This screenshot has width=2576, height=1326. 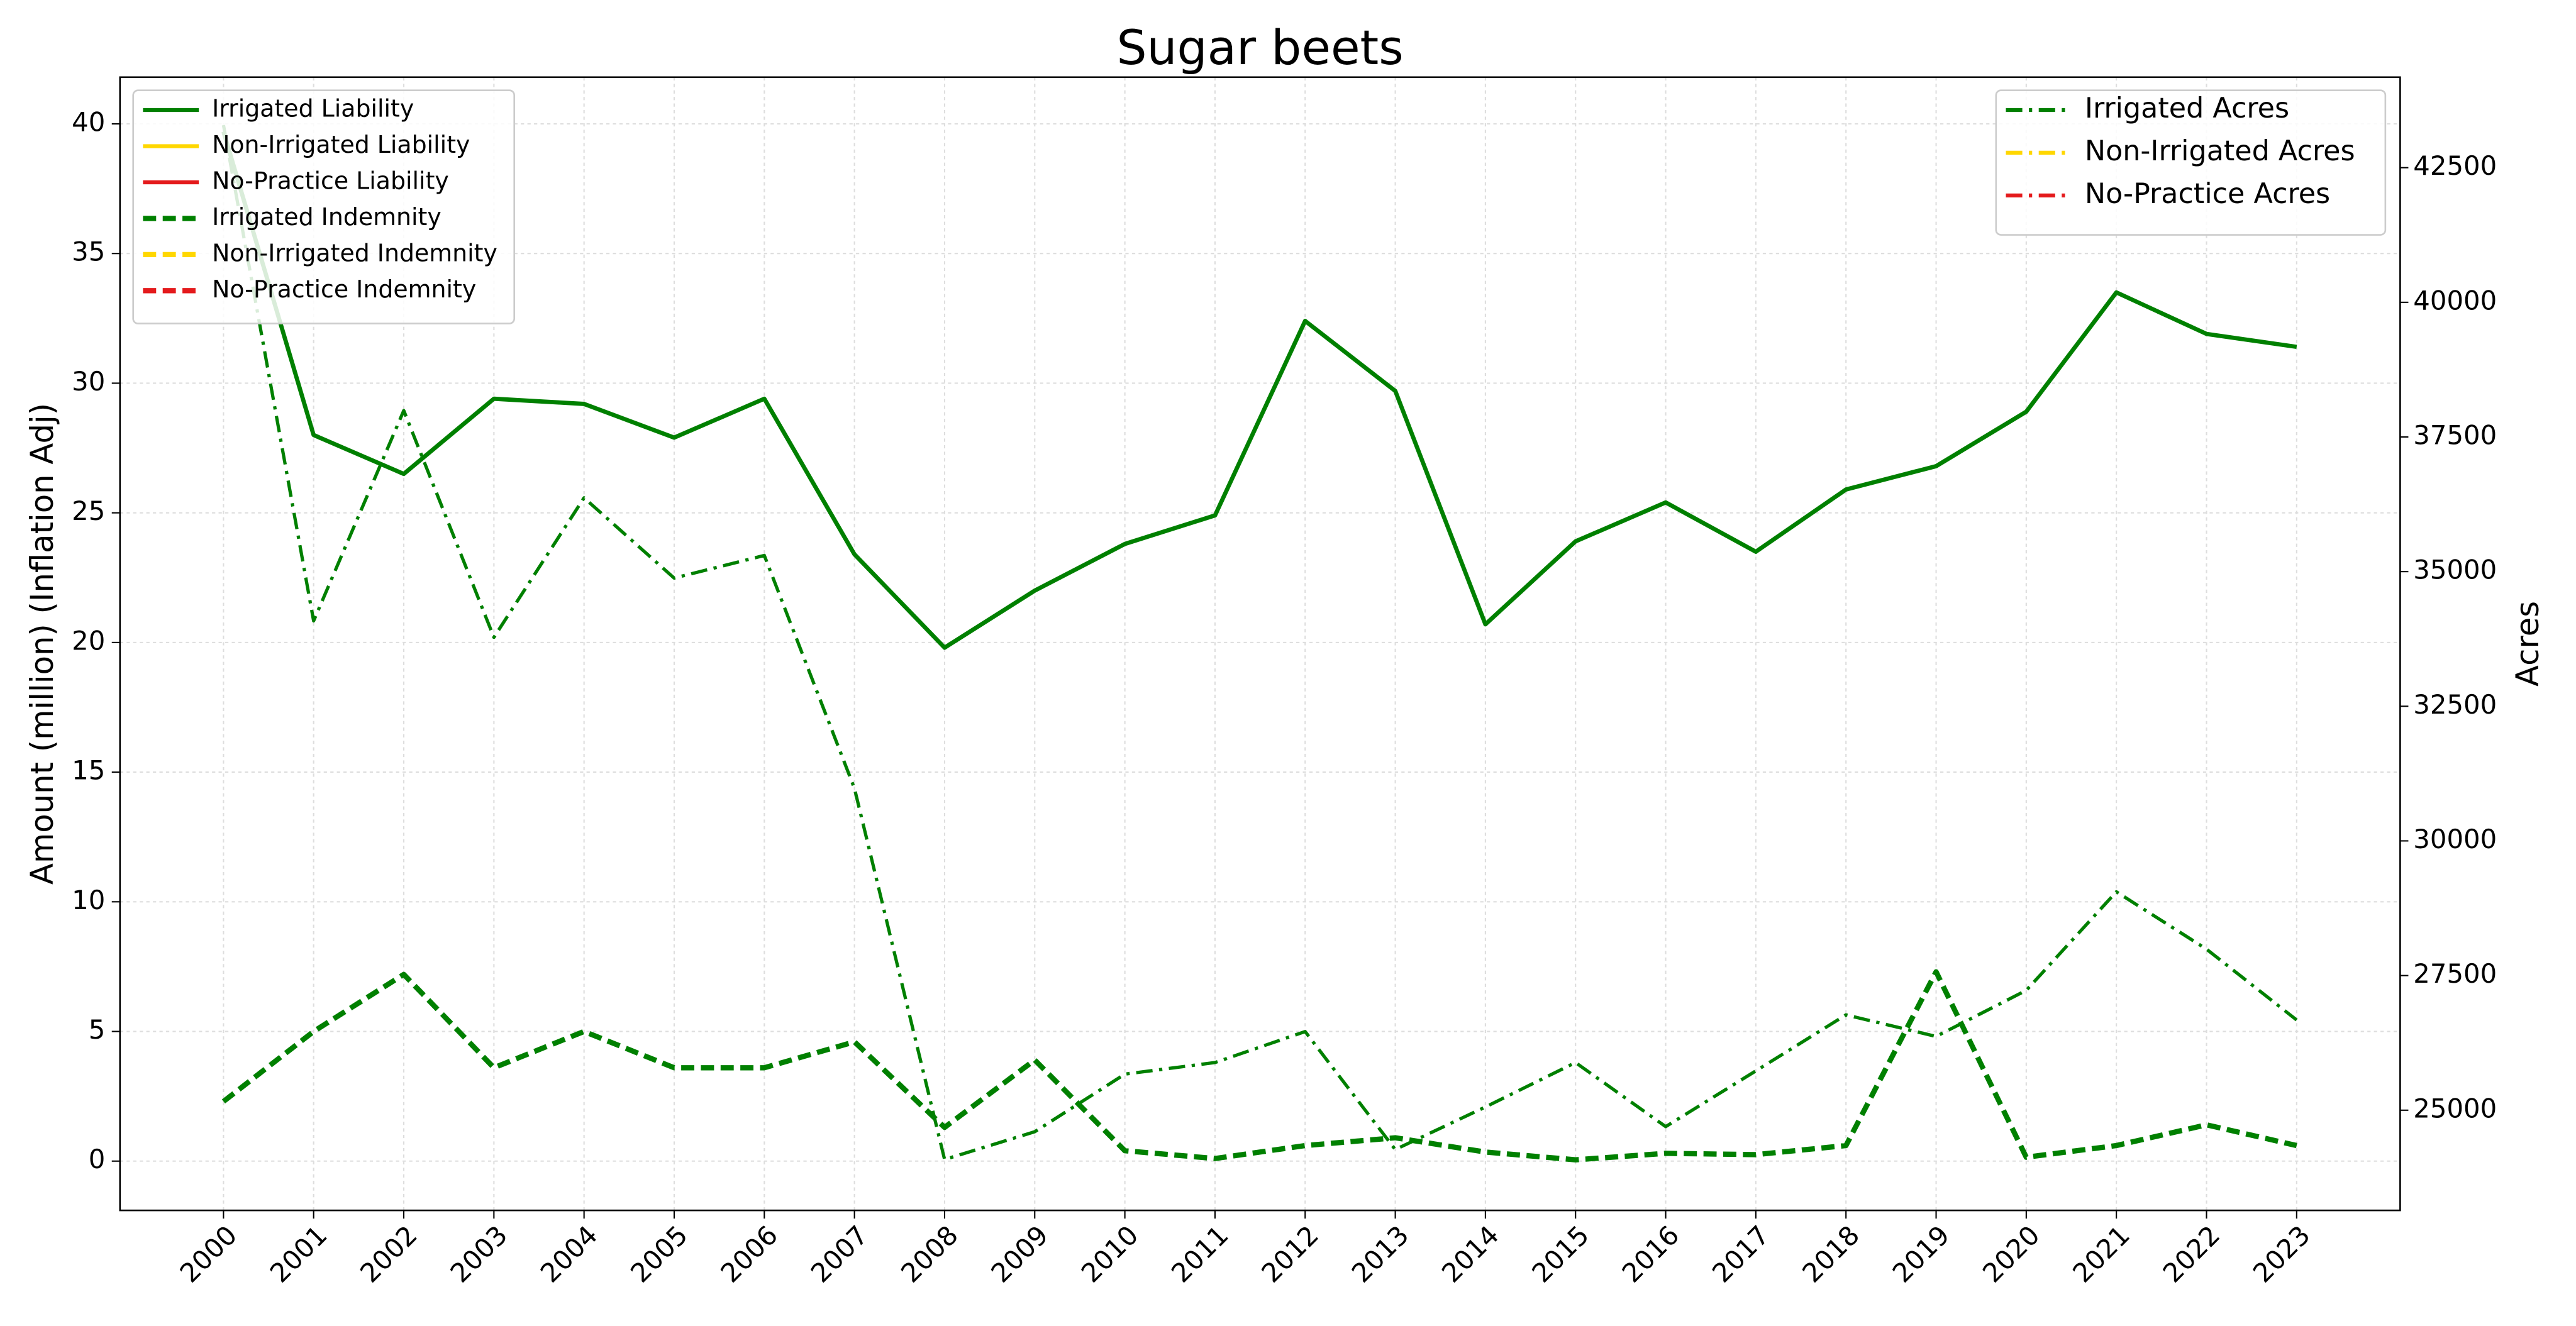 I want to click on y-tick-label: 20, so click(x=88, y=640).